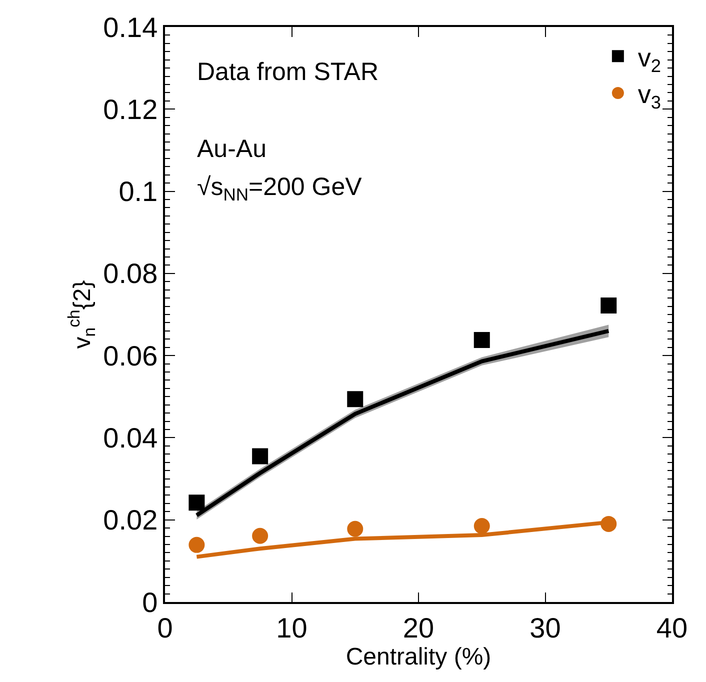 Image resolution: width=706 pixels, height=682 pixels. What do you see at coordinates (672, 628) in the screenshot?
I see `x-tick-label: 40` at bounding box center [672, 628].